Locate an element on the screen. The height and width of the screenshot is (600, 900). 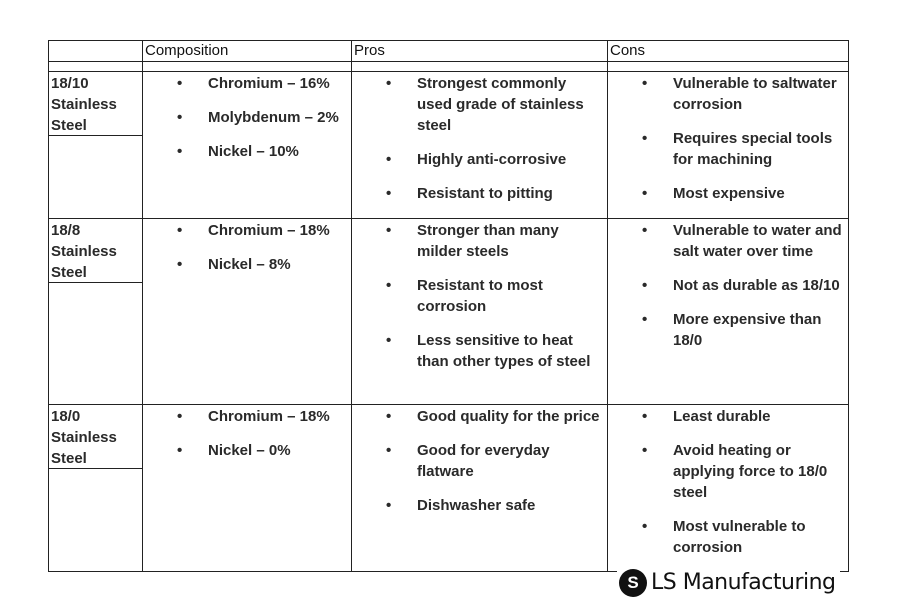
spacer-row is located at coordinates (448, 66).